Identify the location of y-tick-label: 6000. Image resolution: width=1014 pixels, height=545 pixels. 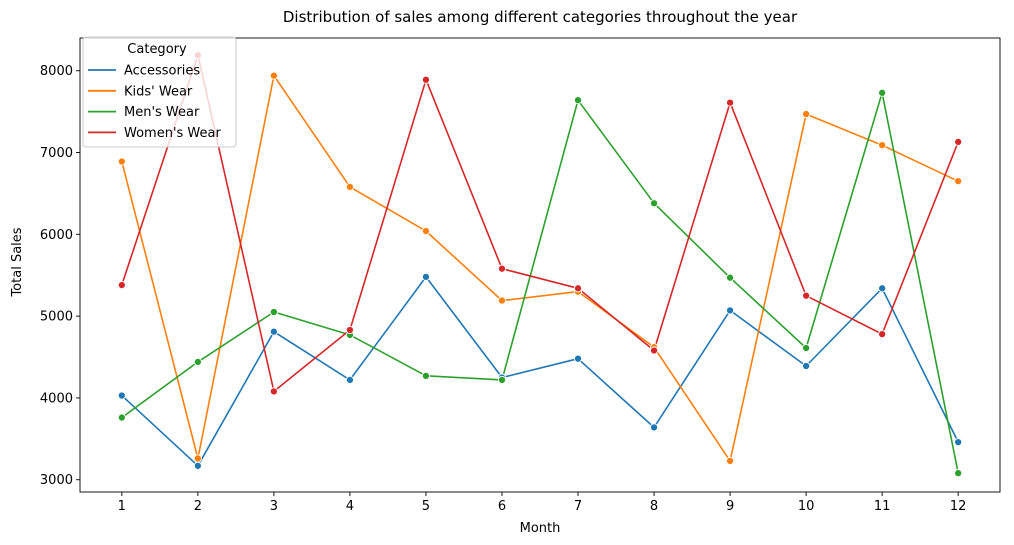
(56, 235).